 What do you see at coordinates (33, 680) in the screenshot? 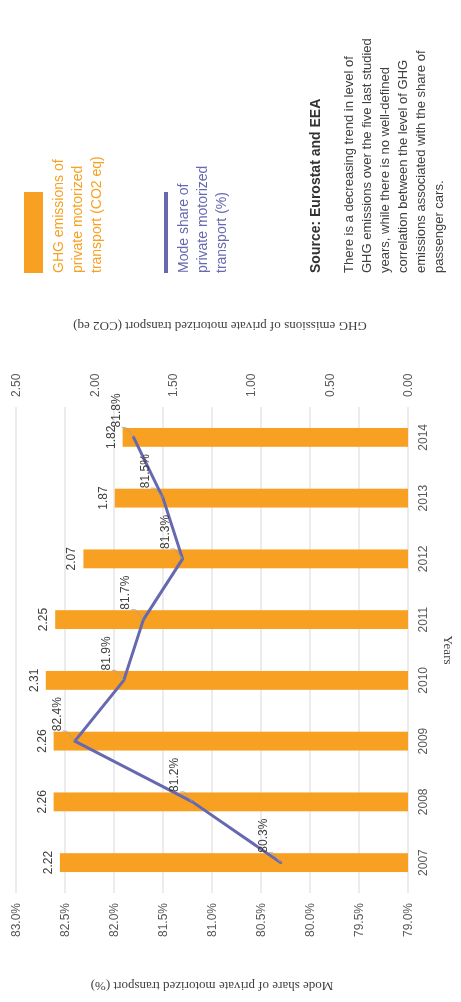
I see `data-label: 2.31` at bounding box center [33, 680].